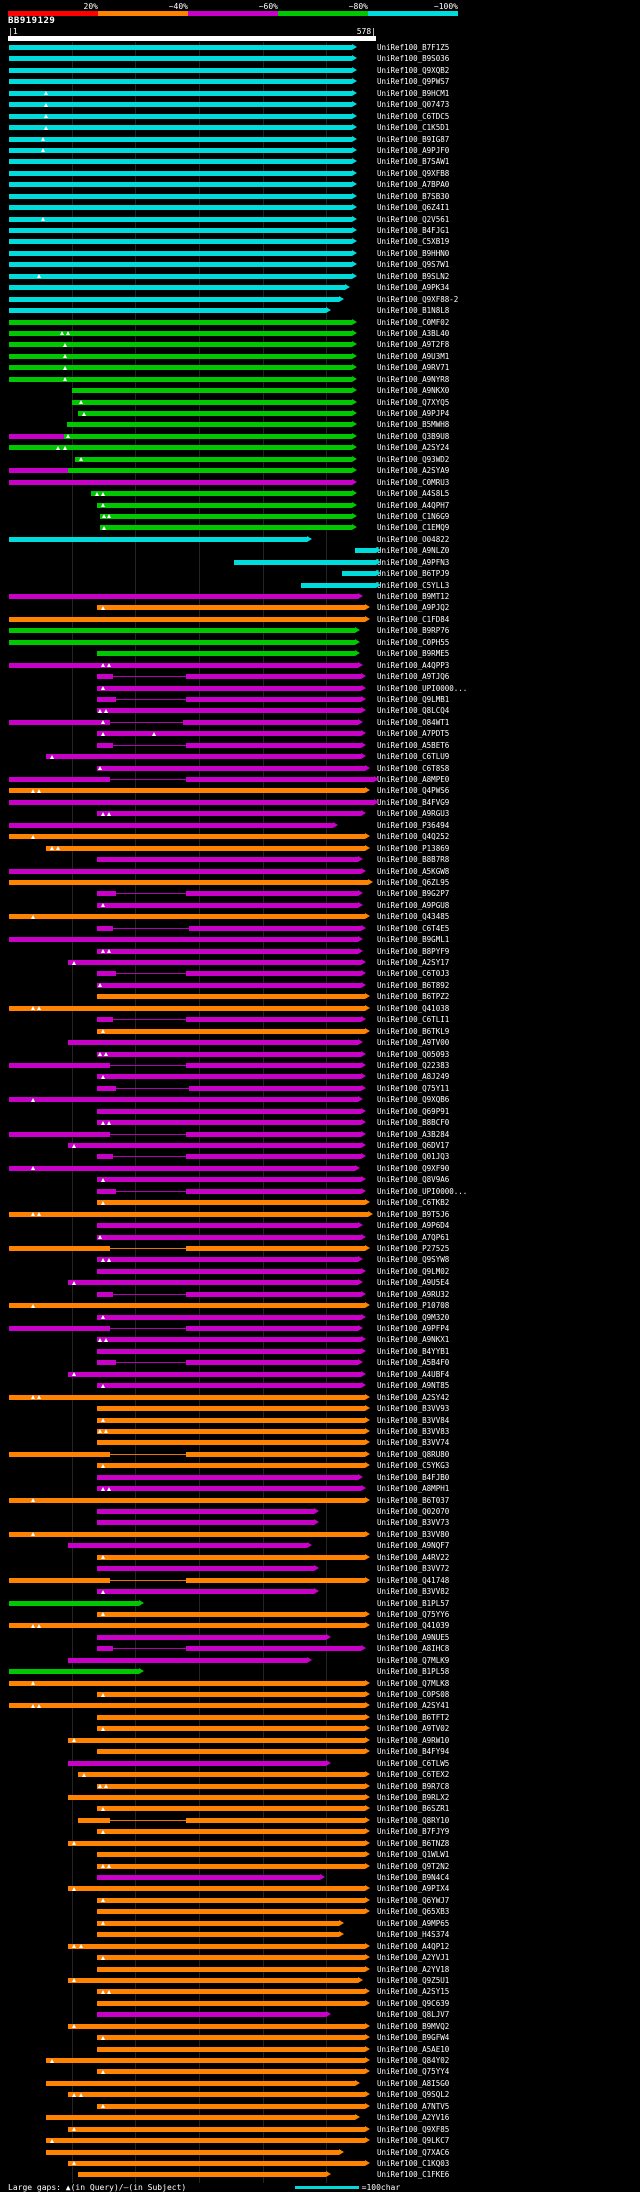 Image resolution: width=640 pixels, height=2192 pixels. What do you see at coordinates (320, 1385) in the screenshot?
I see `alignment-row: UniRef100_A9NT85` at bounding box center [320, 1385].